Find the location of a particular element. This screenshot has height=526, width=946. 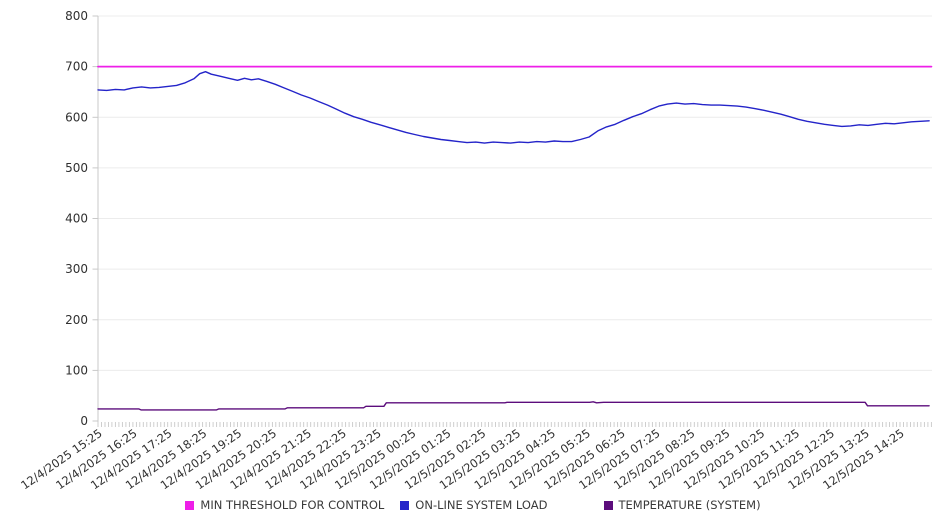

y-axis-tick-label: 300 is located at coordinates (76, 269).